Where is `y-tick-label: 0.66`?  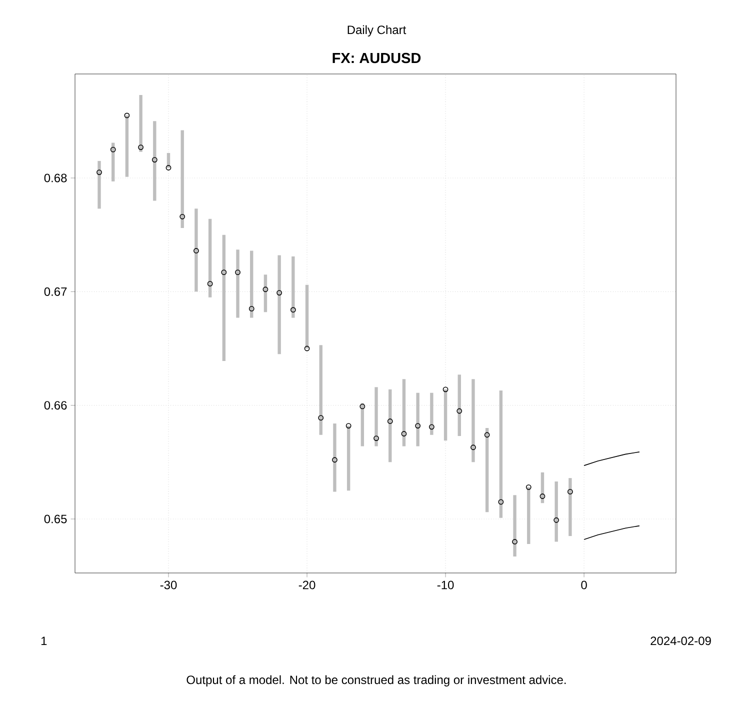 y-tick-label: 0.66 is located at coordinates (55, 405).